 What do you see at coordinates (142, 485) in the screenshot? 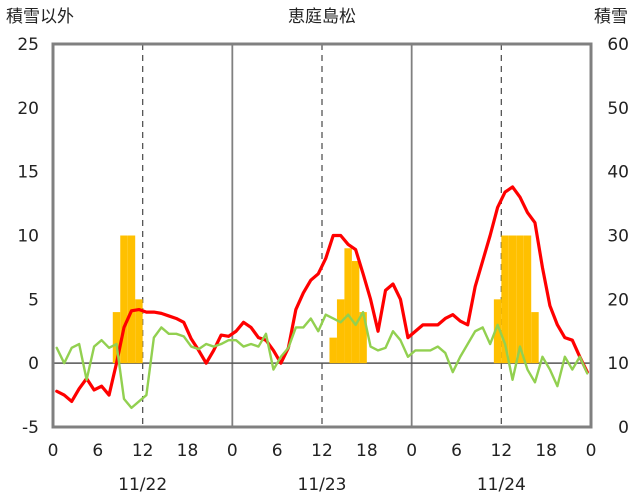
I see `date-label: 11/22` at bounding box center [142, 485].